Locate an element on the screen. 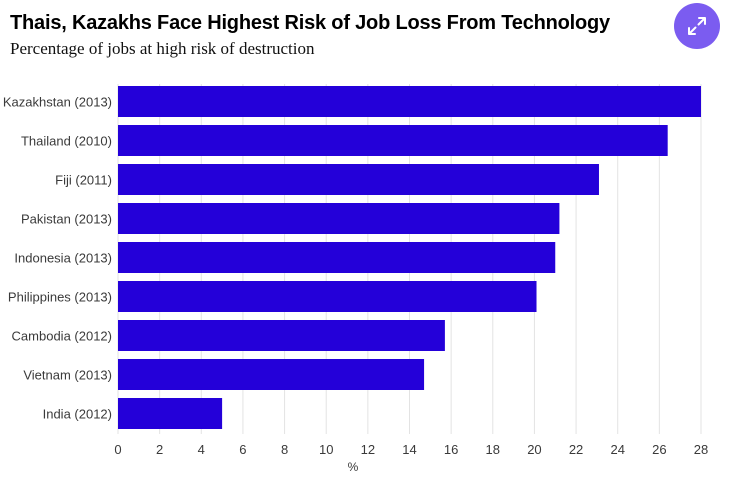  x-tick-label: 12 is located at coordinates (368, 449).